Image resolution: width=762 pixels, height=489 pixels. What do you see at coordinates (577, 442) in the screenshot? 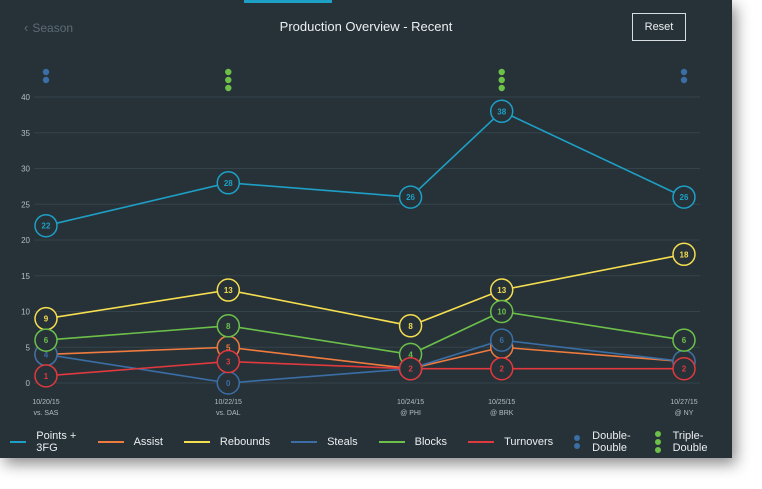
I see `double-double-icon` at bounding box center [577, 442].